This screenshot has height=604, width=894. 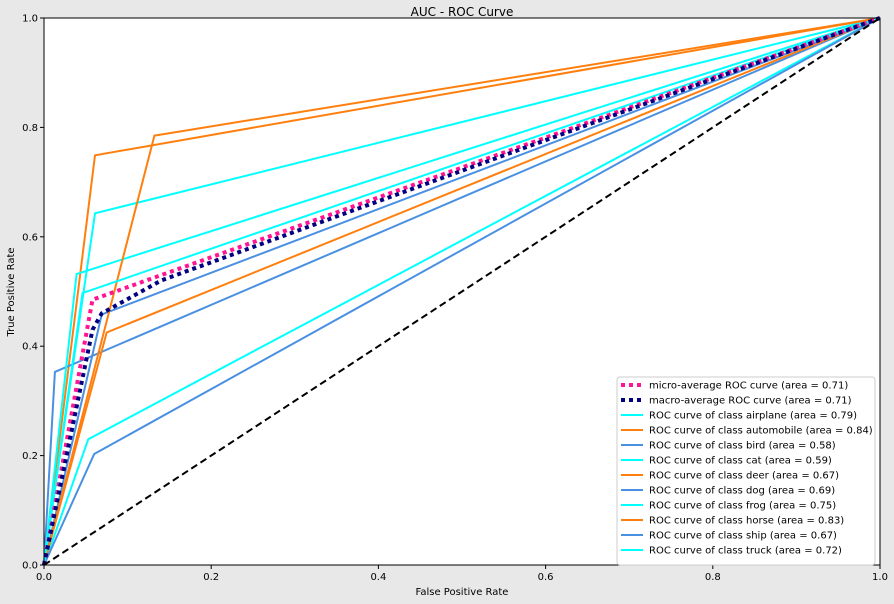 What do you see at coordinates (462, 574) in the screenshot?
I see `x-axis: 0.0 0.2 0.4 0.6 0.8 1.0` at bounding box center [462, 574].